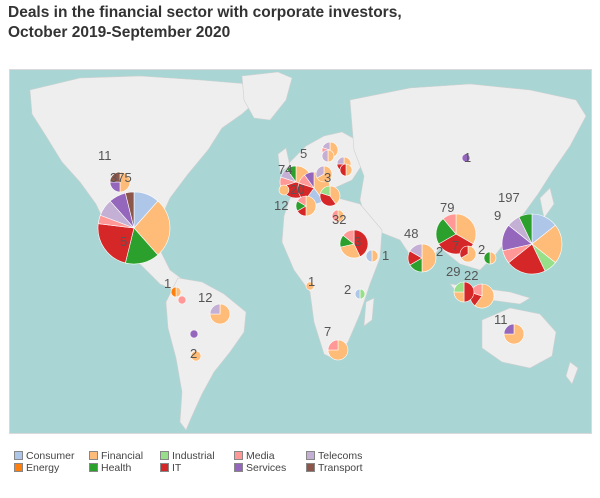  I want to click on legend-swatch-consumer, so click(18, 455).